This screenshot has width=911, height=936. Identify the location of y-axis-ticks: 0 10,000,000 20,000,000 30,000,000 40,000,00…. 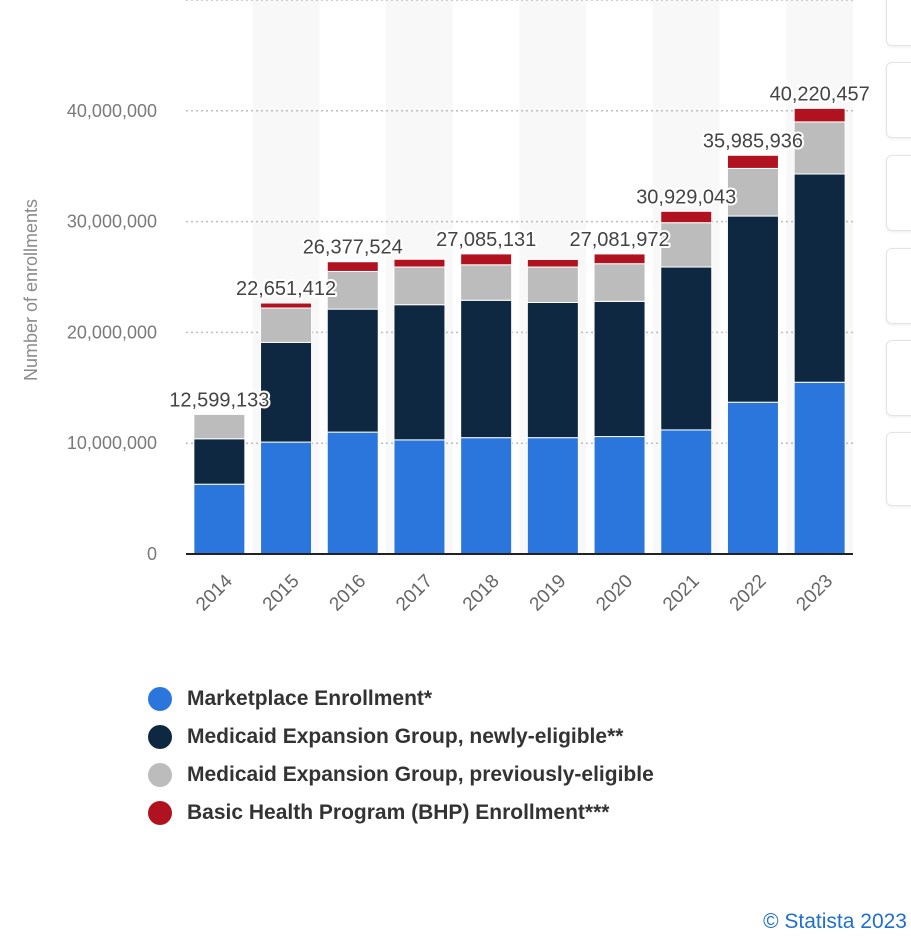
(112, 332).